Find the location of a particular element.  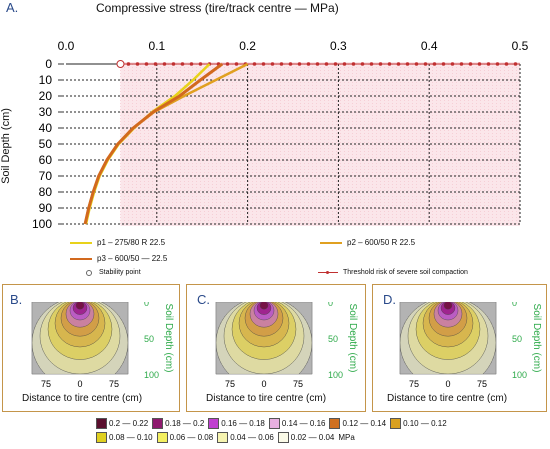

color-legend-item: 0.06 — 0.08 is located at coordinates (184, 437).